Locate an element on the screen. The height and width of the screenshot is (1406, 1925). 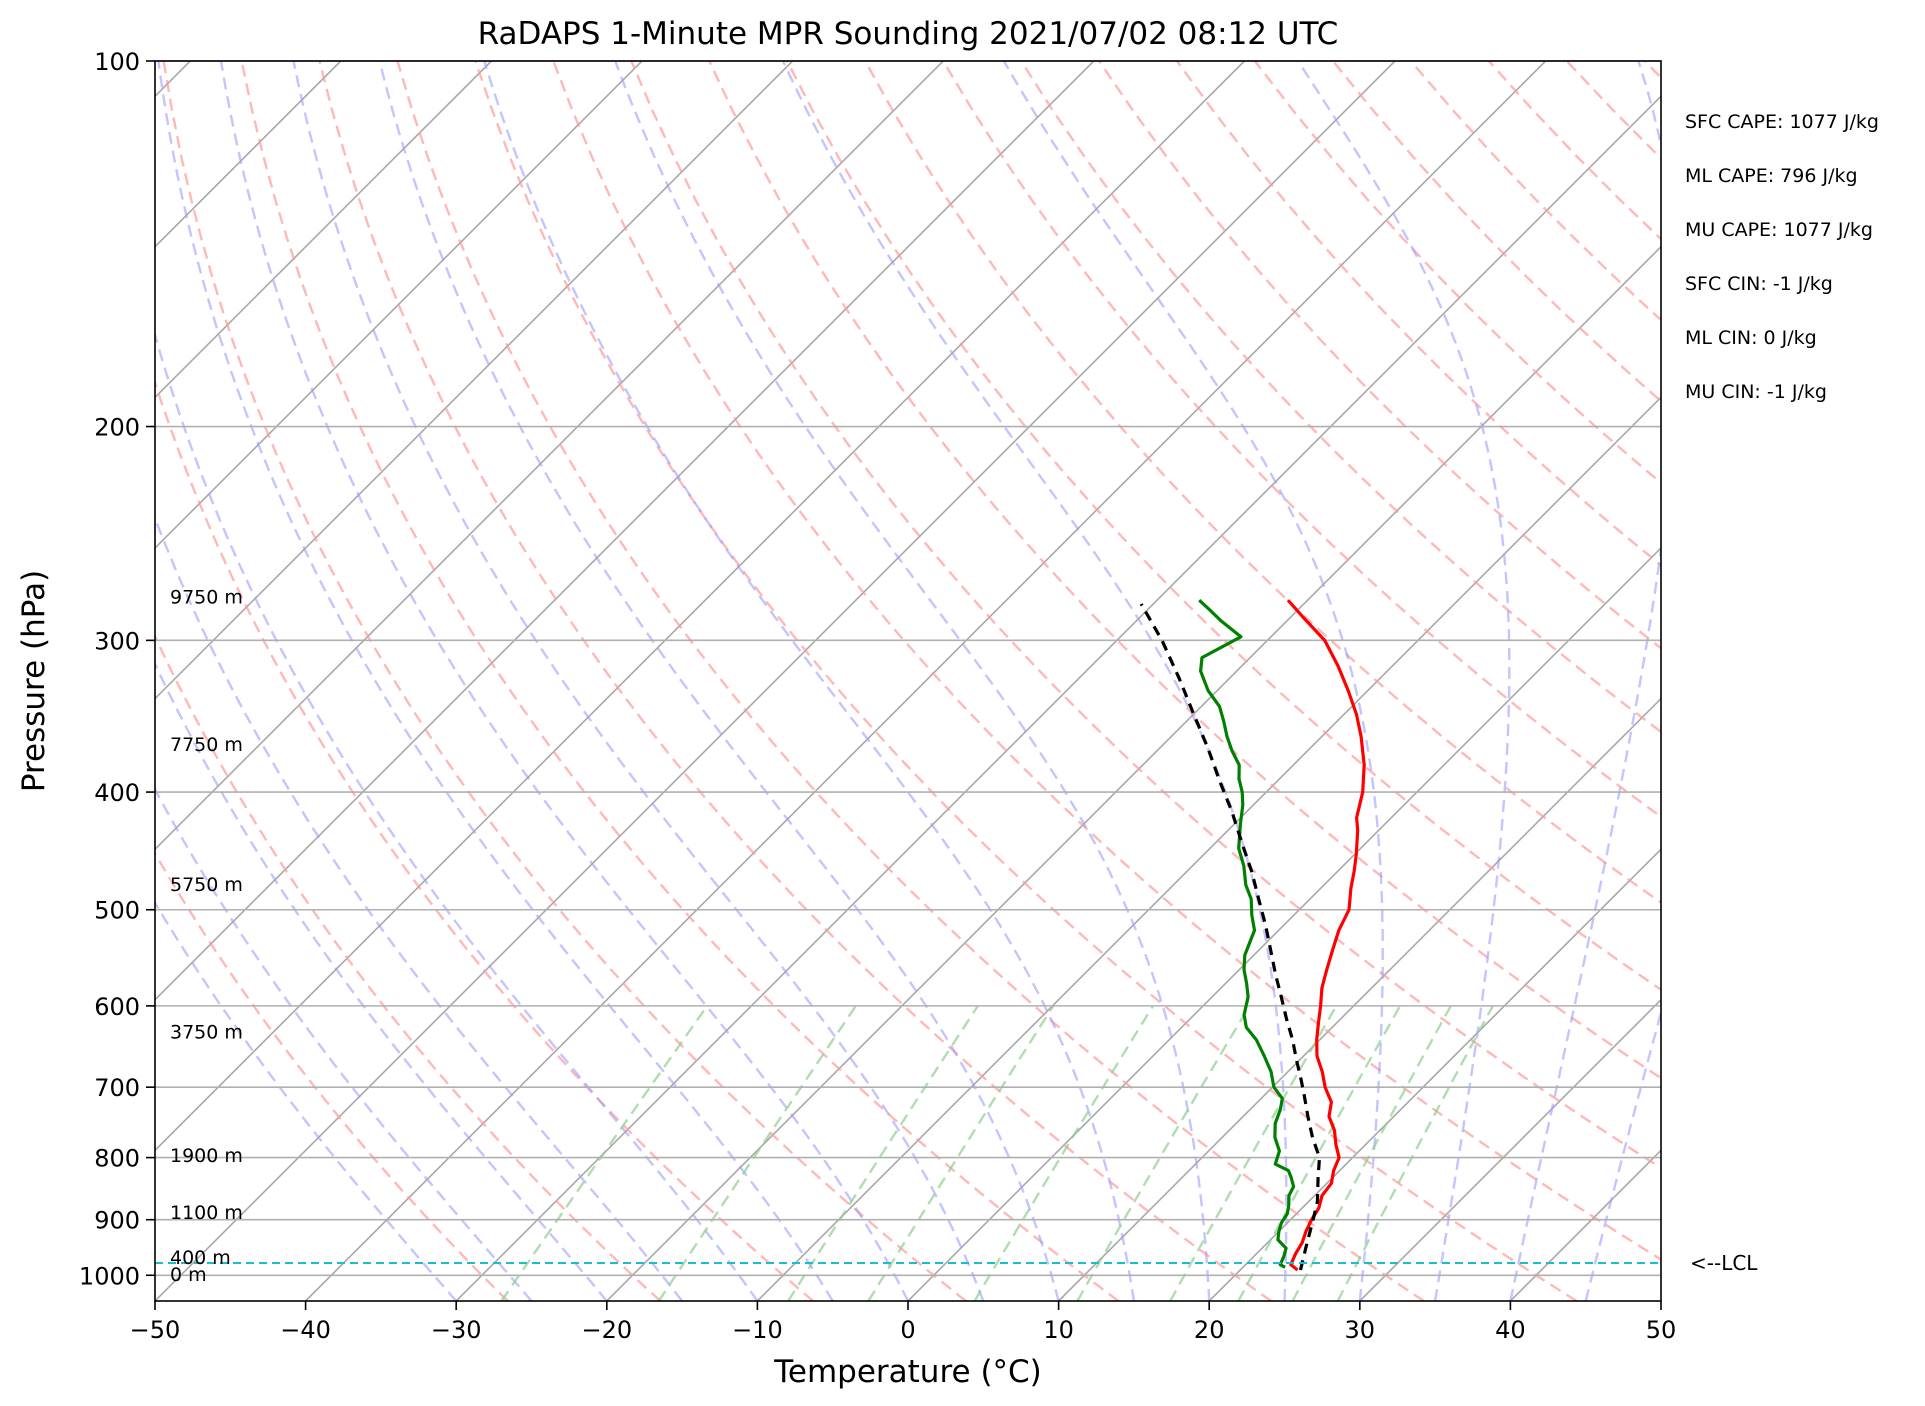
y-tick-label: 800 is located at coordinates (117, 1159).